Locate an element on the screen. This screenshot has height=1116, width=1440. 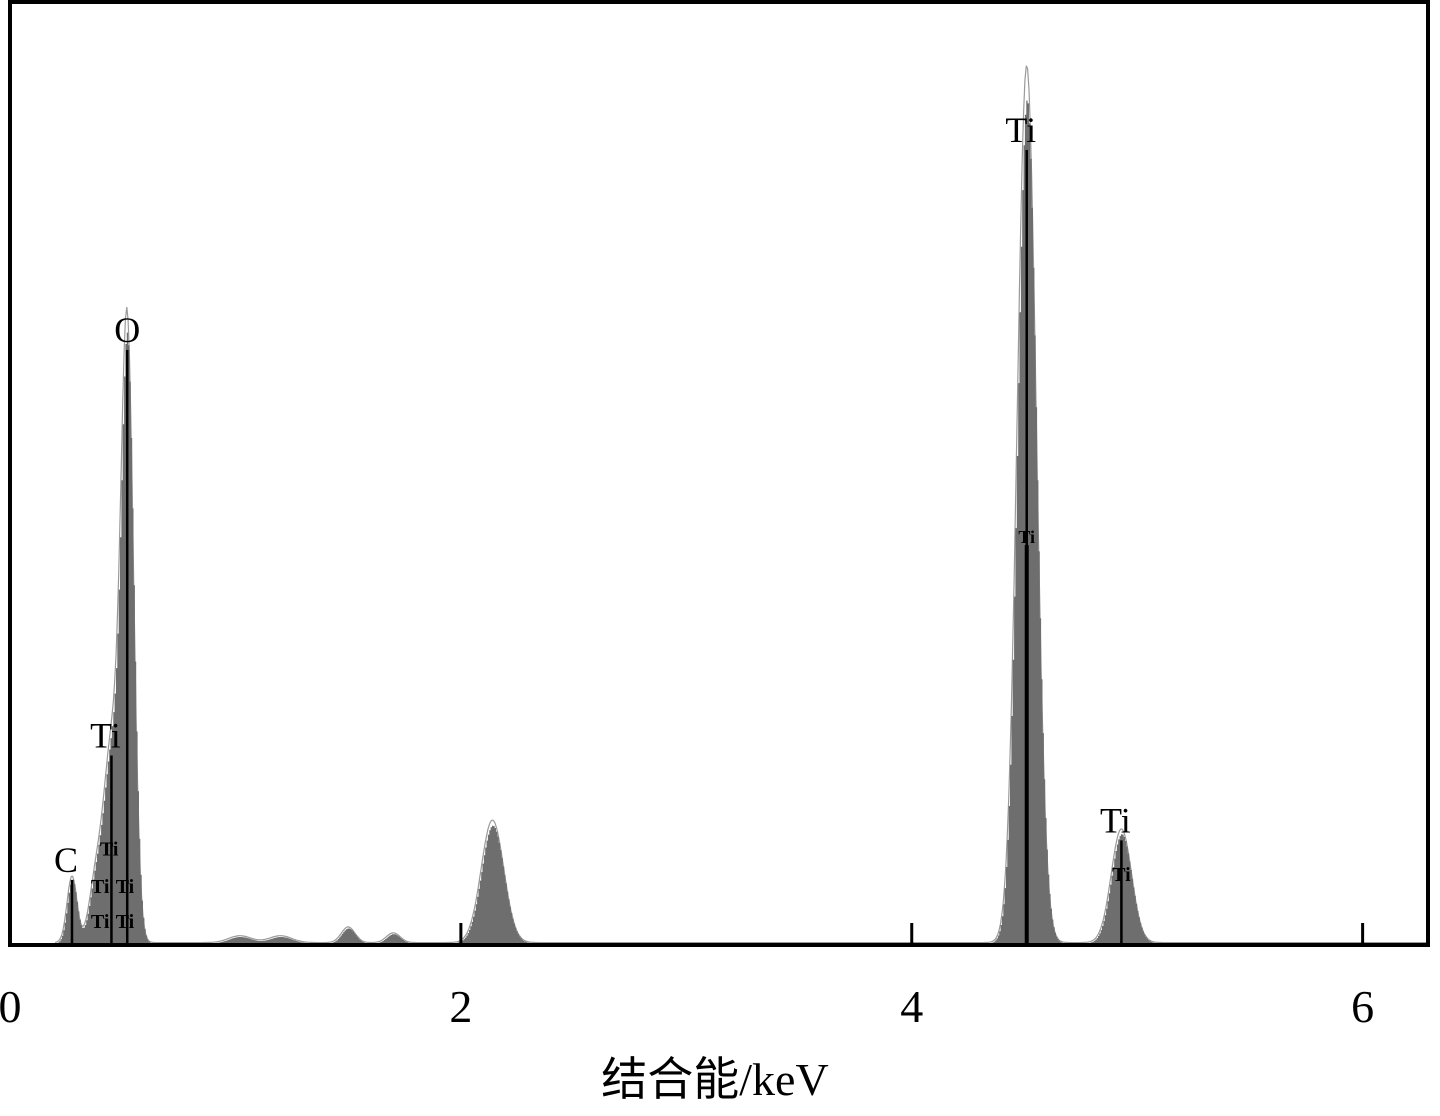
x-tick-label: 4 is located at coordinates (911, 1006).